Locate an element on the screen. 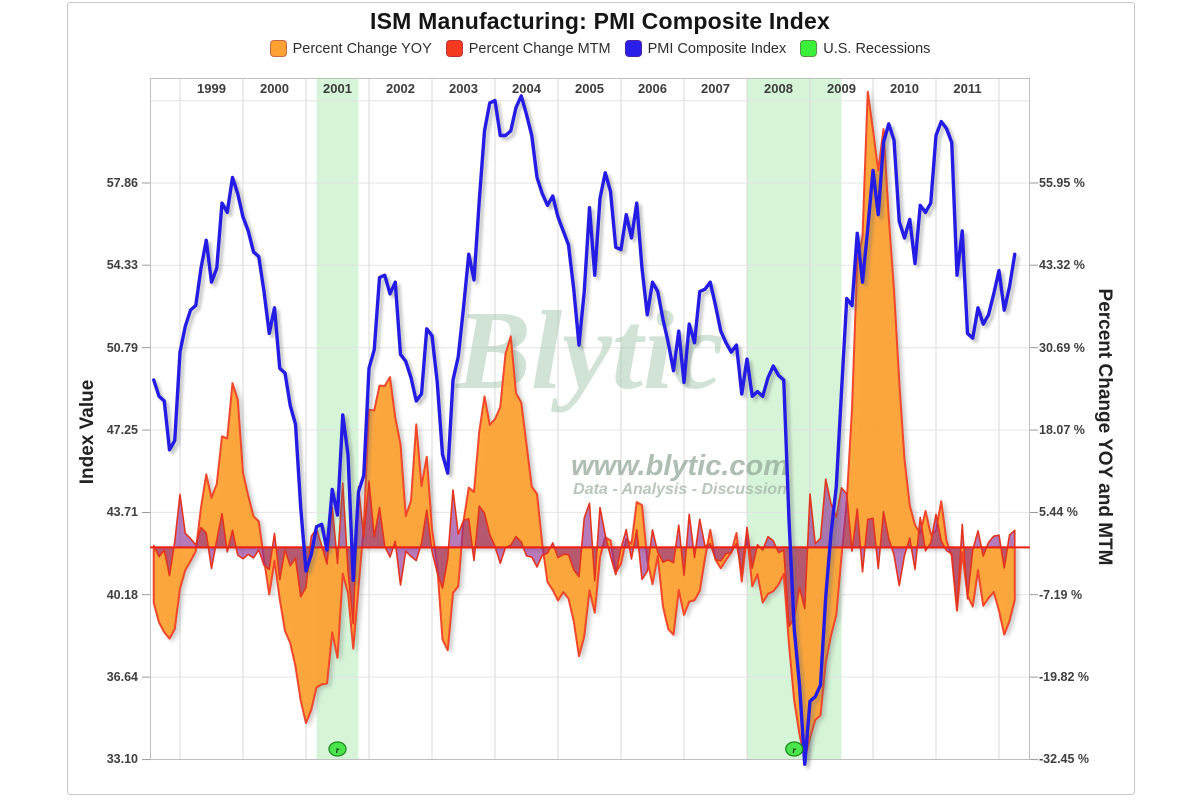 The width and height of the screenshot is (1200, 800). mtm-area is located at coordinates (584, 553).